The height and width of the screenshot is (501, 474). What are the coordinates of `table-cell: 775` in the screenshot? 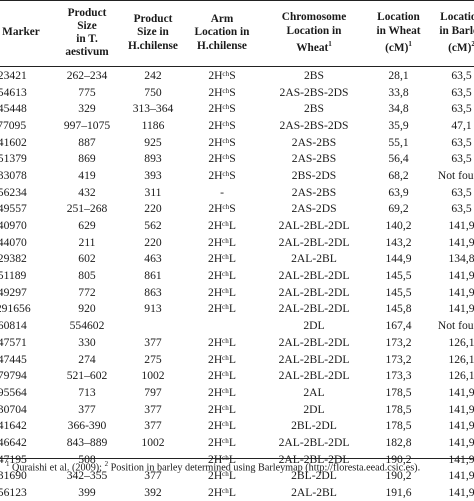 It's located at (87, 92).